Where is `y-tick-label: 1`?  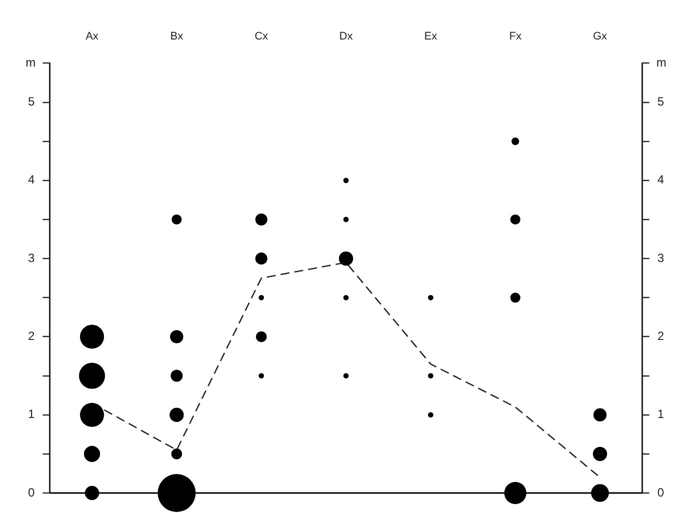
y-tick-label: 1 is located at coordinates (31, 414).